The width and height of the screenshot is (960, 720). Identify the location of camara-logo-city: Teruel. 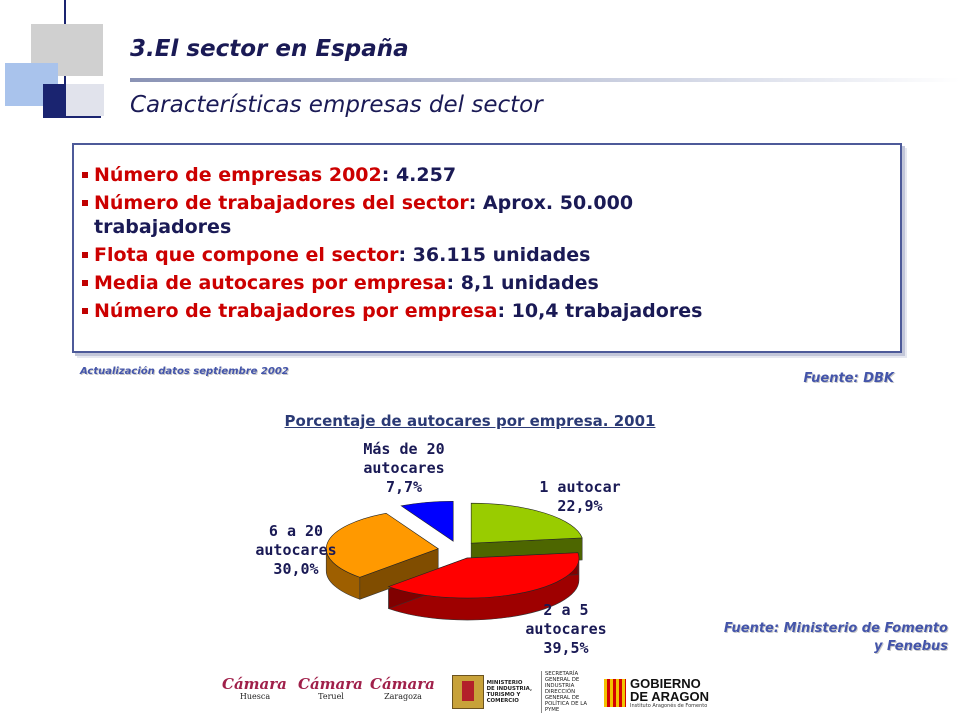
(331, 696).